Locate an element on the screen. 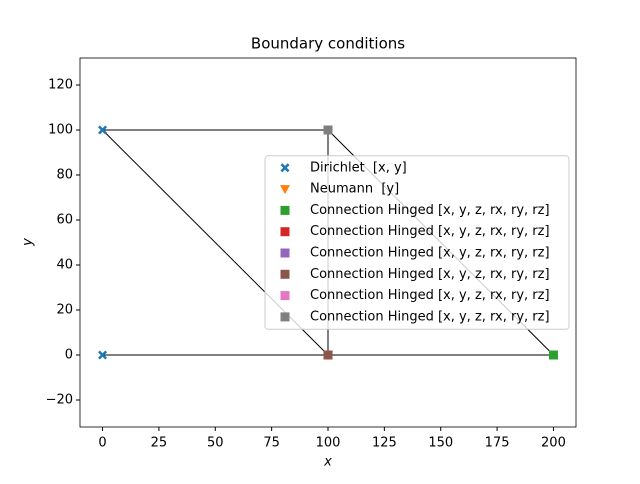 The width and height of the screenshot is (640, 484). y-tick-label: −20 is located at coordinates (59, 400).